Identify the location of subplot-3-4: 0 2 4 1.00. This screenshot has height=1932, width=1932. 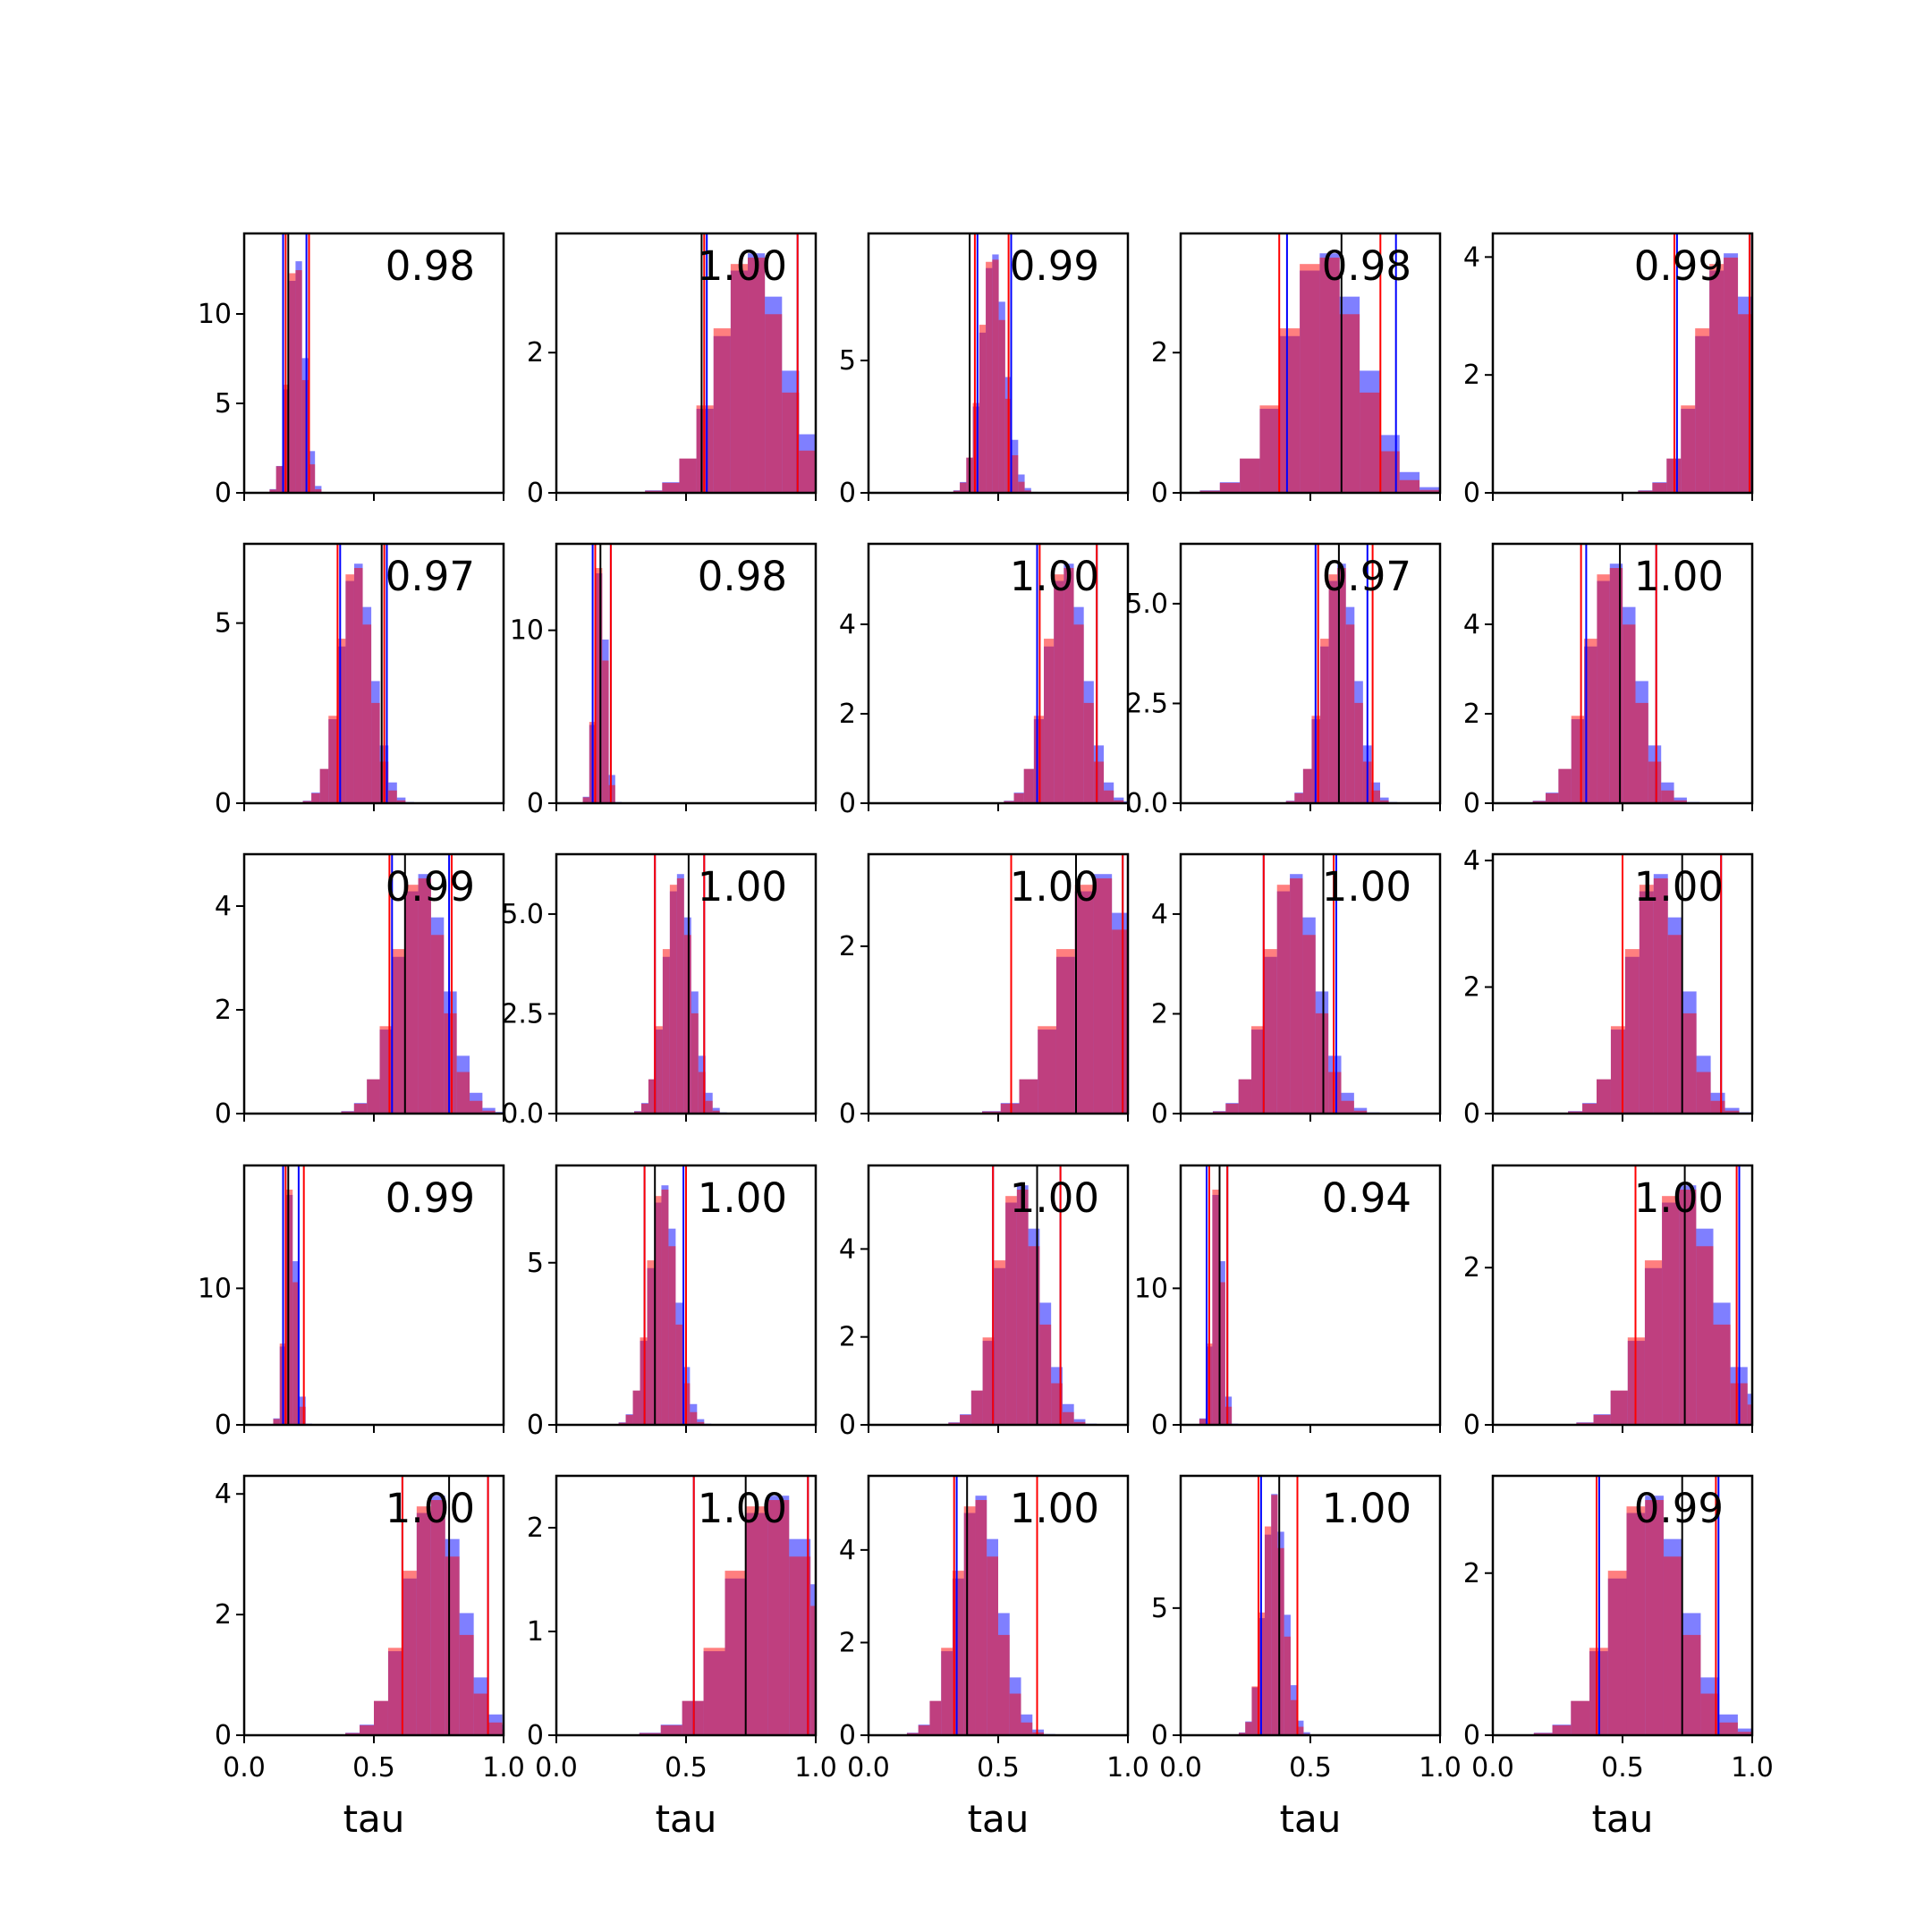
(1296, 991).